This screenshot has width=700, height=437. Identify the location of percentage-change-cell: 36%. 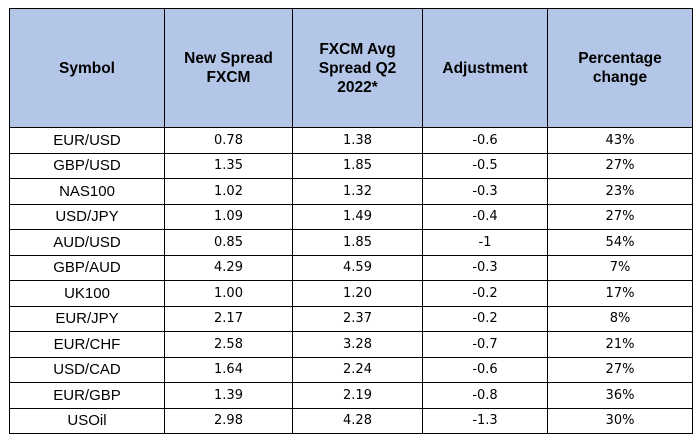
(620, 395).